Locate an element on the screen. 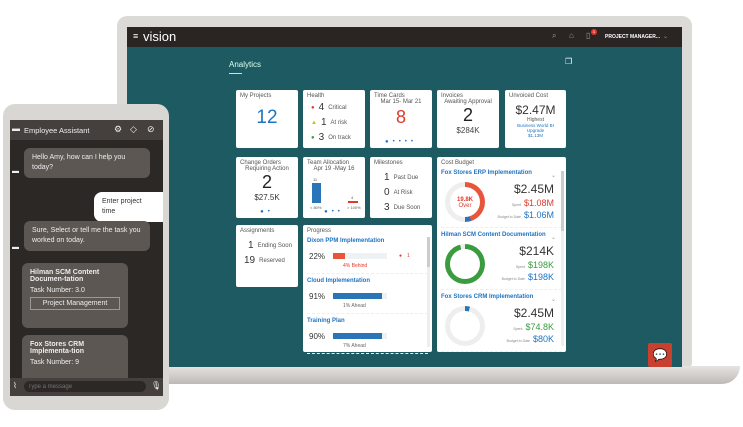 This screenshot has height=427, width=743. bot-message: Hello Amy, how can I help you today? is located at coordinates (87, 163).